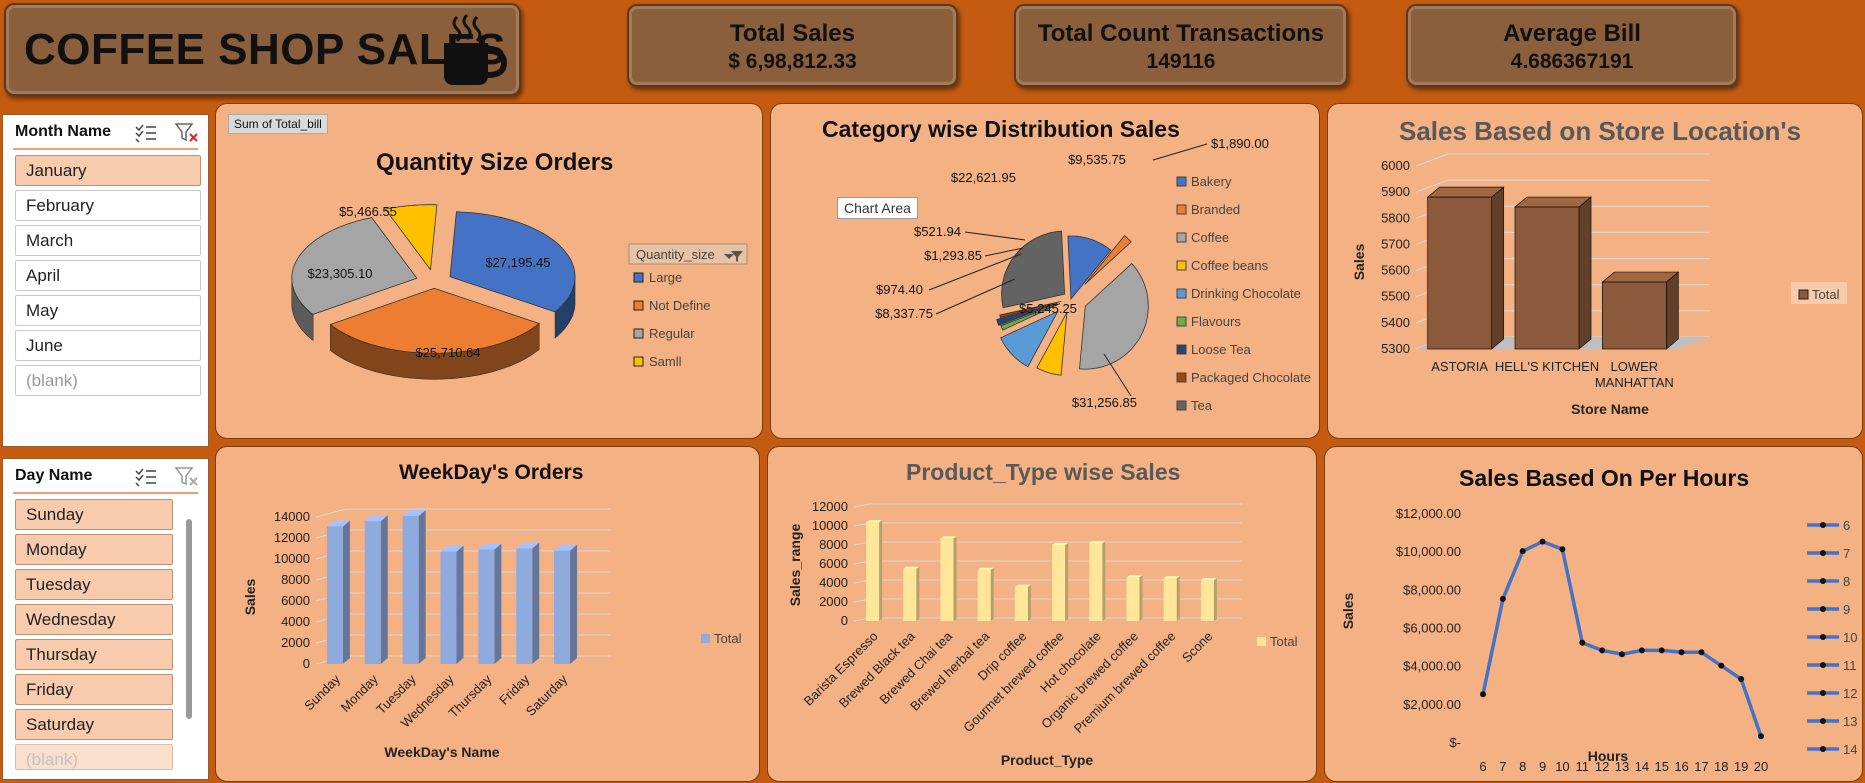 The width and height of the screenshot is (1865, 783). Describe the element at coordinates (1211, 181) in the screenshot. I see `legend-item-bakery: Bakery` at that location.